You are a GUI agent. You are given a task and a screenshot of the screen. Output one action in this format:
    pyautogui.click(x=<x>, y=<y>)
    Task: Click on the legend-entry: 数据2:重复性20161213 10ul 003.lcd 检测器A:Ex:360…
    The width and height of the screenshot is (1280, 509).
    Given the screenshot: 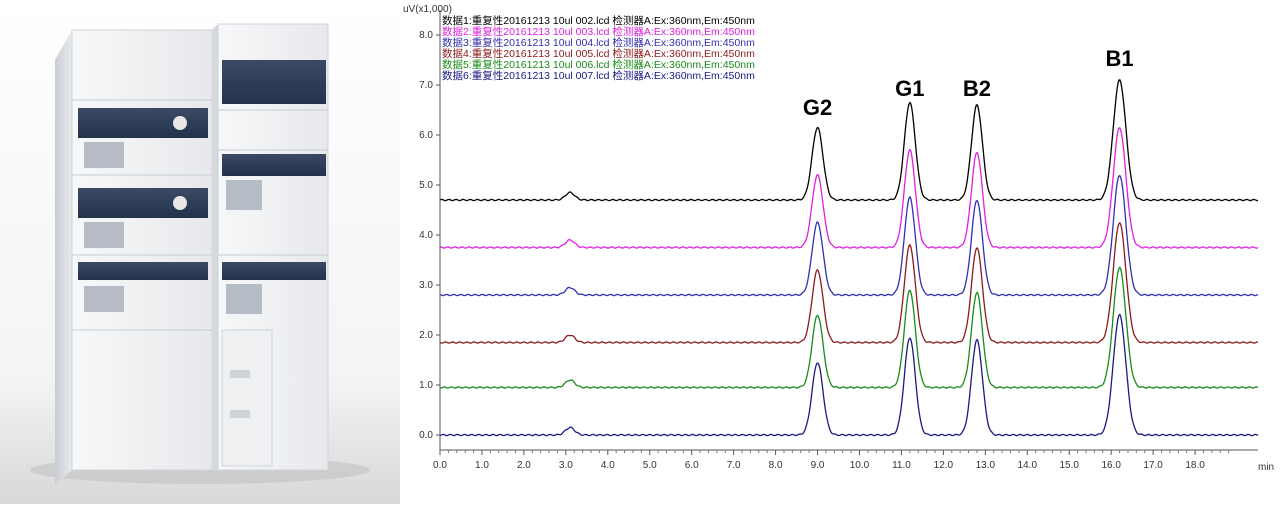 What is the action you would take?
    pyautogui.click(x=598, y=31)
    